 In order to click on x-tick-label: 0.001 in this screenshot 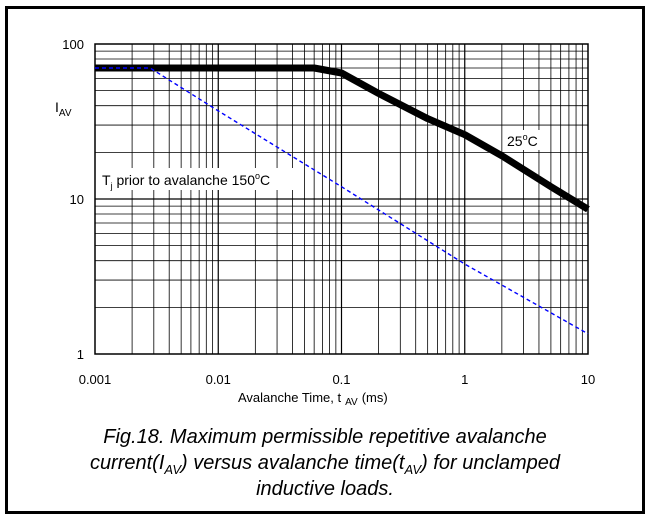, I will do `click(95, 379)`.